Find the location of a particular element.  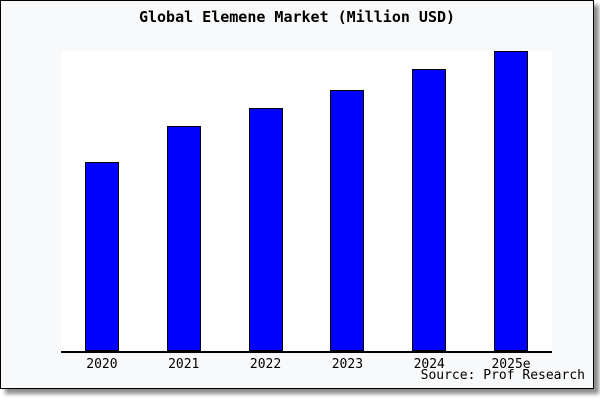

x-axis-labels: 2020 2021 2022 2023 2024 2025e is located at coordinates (306, 364).